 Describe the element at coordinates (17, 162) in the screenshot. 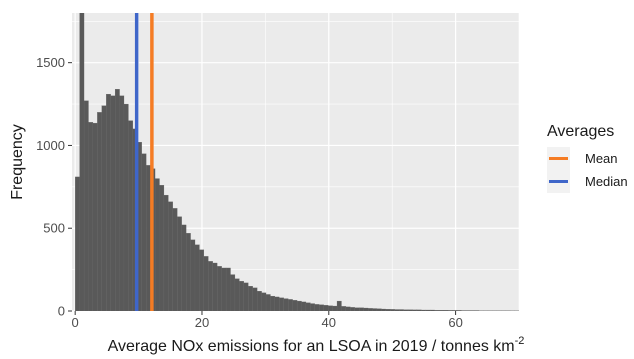

I see `y-axis-title: Frequency` at that location.